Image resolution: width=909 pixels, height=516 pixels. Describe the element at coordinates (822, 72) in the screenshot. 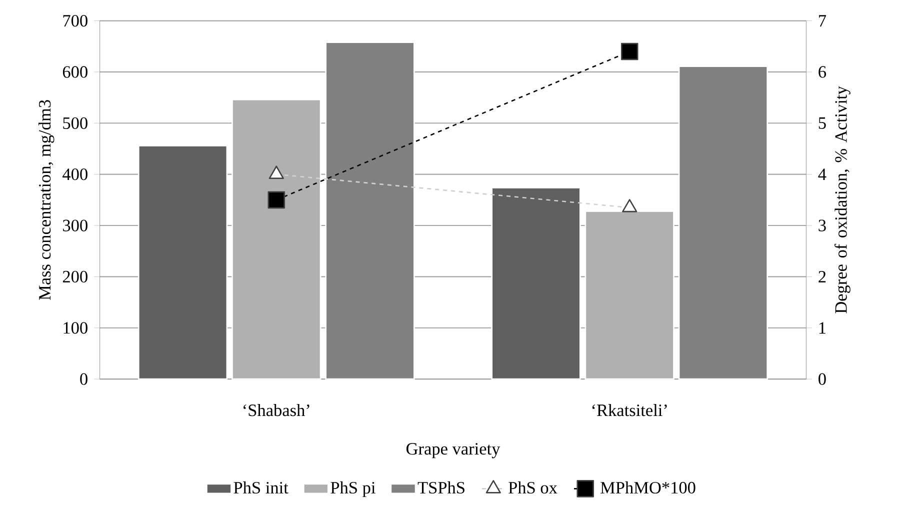

I see `y2-tick-label: 6` at that location.